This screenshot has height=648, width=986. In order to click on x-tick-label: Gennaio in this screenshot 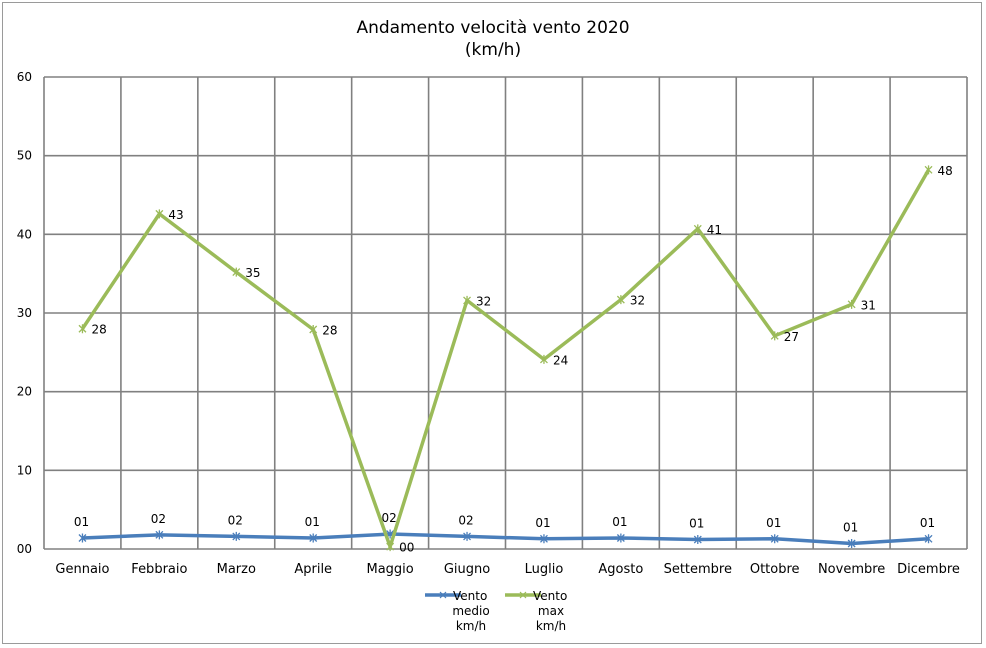, I will do `click(82, 569)`.